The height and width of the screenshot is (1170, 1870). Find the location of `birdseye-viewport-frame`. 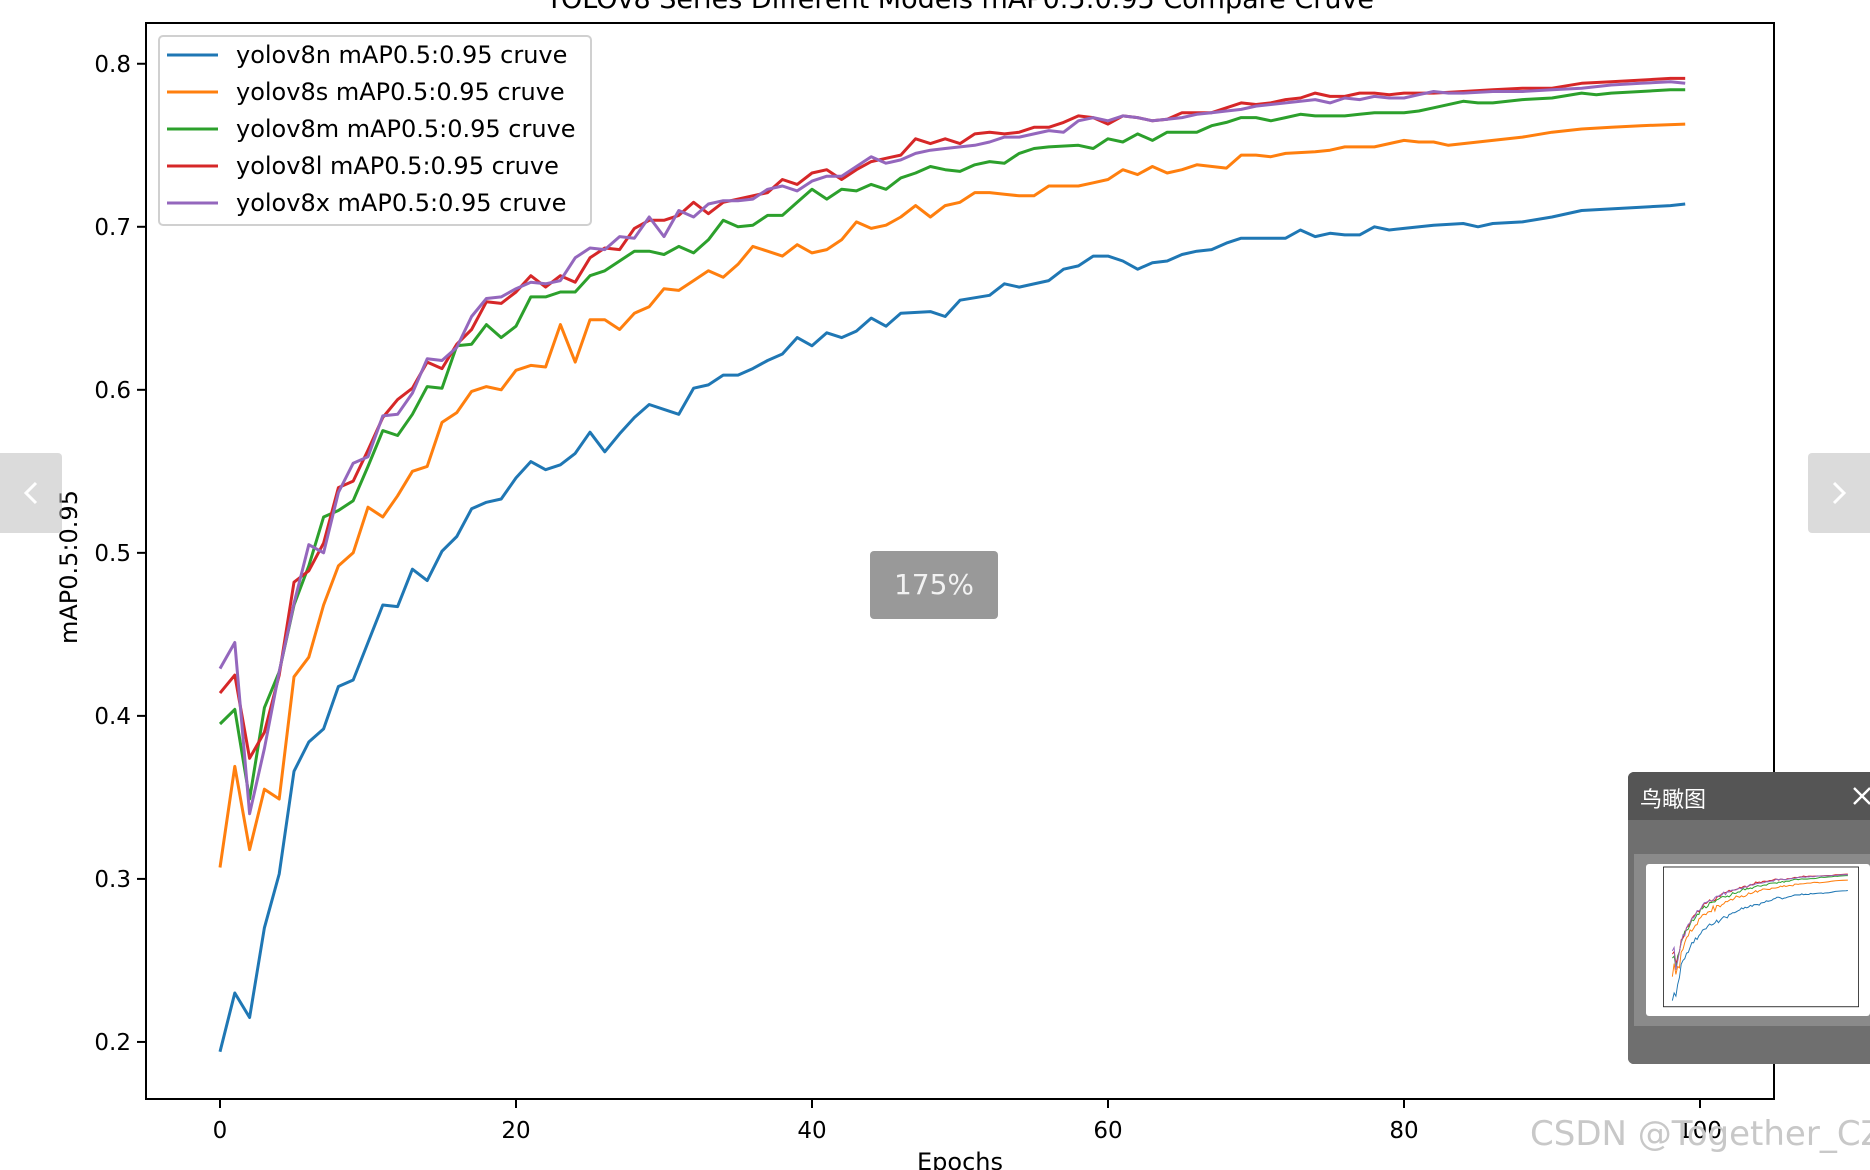

birdseye-viewport-frame is located at coordinates (1752, 940).